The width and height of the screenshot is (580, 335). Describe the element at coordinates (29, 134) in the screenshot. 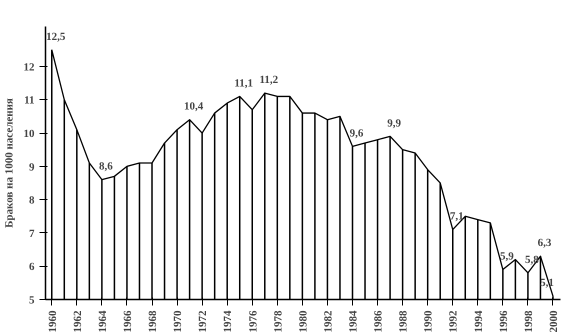

I see `y-tick-label: 10` at that location.